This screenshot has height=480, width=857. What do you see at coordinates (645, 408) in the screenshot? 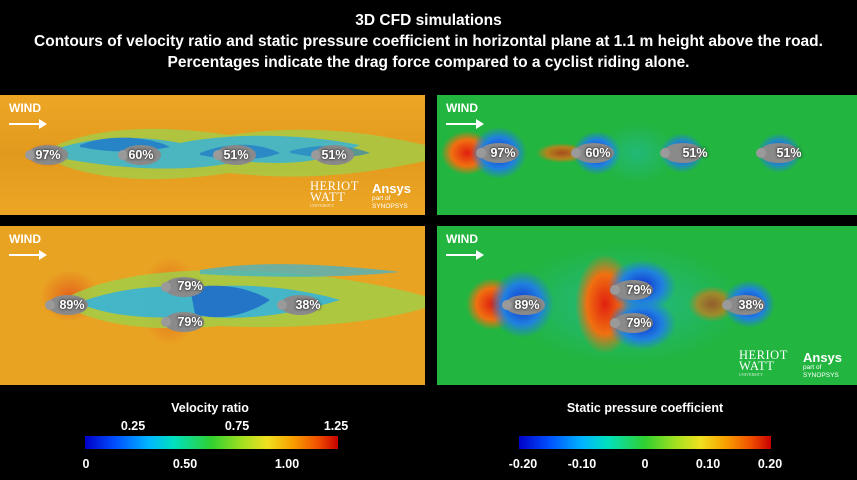
I see `pressure-colorbar-title: Static pressure coefficient` at bounding box center [645, 408].